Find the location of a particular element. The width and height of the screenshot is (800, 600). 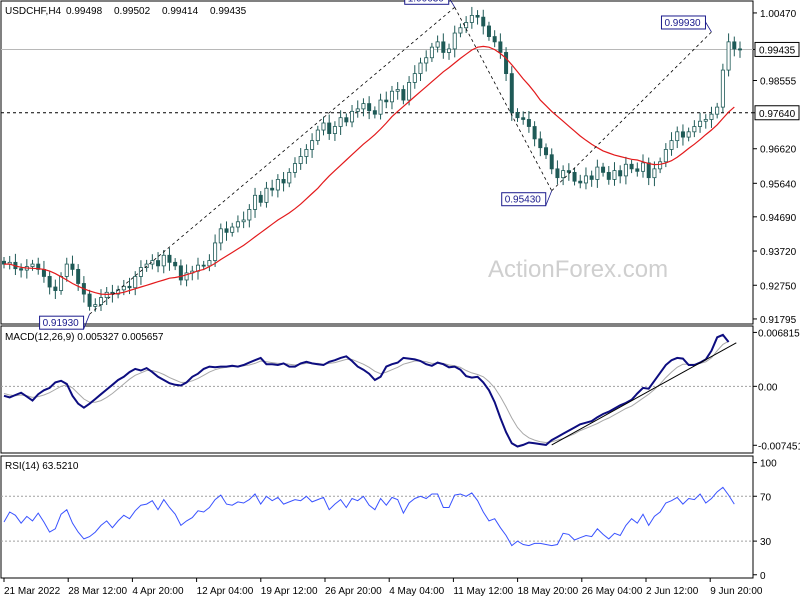

macd-support-trendline is located at coordinates (644, 394).